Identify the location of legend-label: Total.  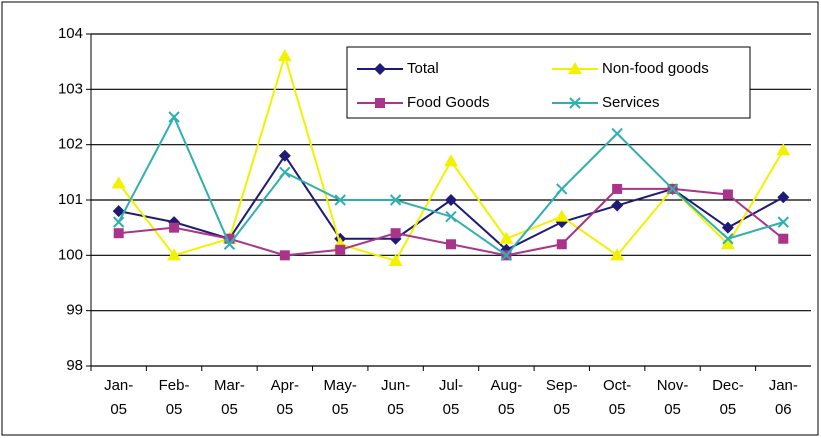
(423, 68).